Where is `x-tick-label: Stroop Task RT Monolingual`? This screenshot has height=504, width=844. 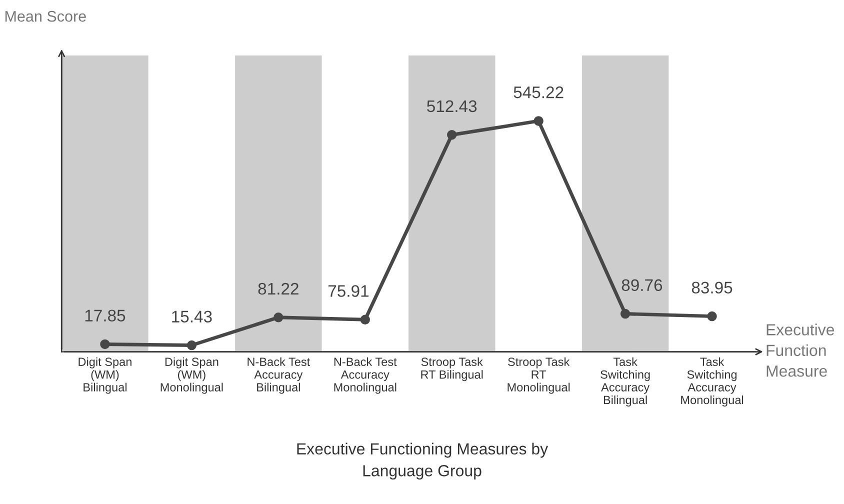 x-tick-label: Stroop Task RT Monolingual is located at coordinates (539, 375).